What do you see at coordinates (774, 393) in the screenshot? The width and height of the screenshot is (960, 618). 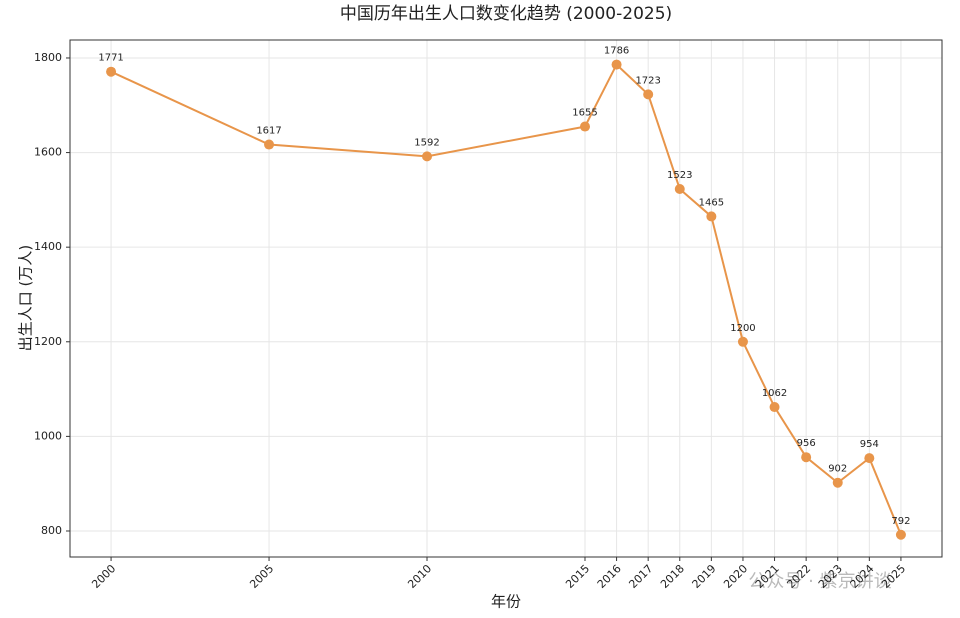 I see `data-label: 1062` at bounding box center [774, 393].